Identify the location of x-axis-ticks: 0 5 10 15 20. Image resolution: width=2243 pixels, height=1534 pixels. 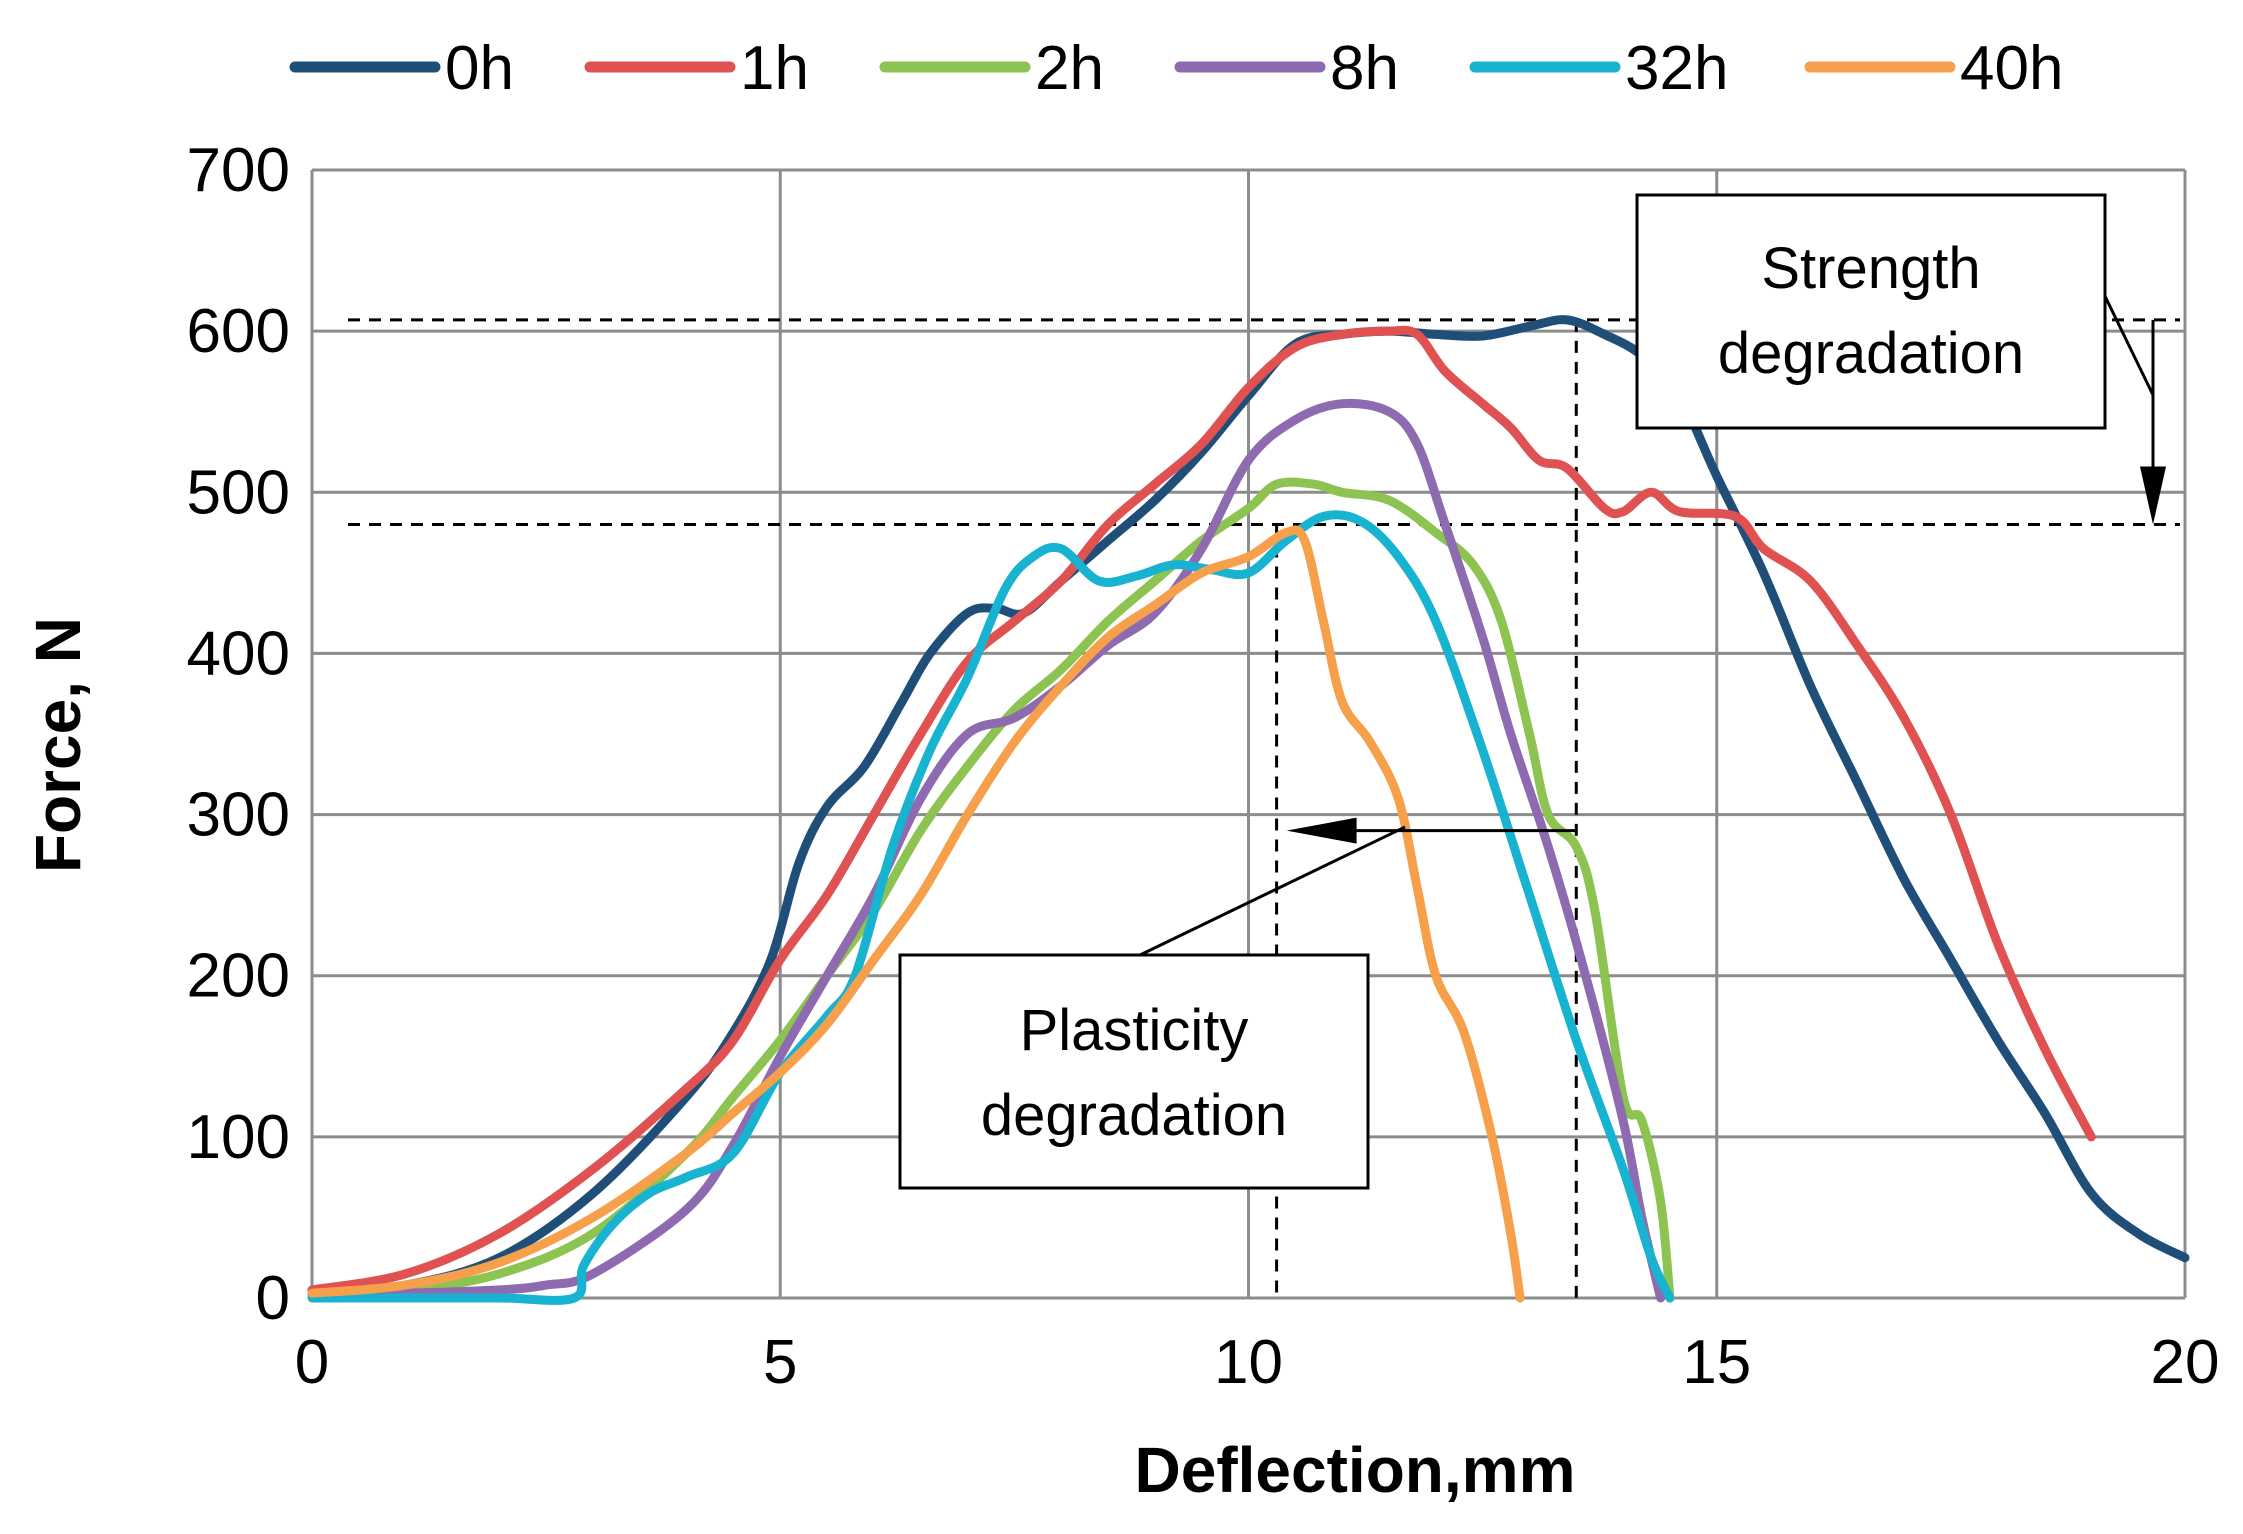
(1257, 1362).